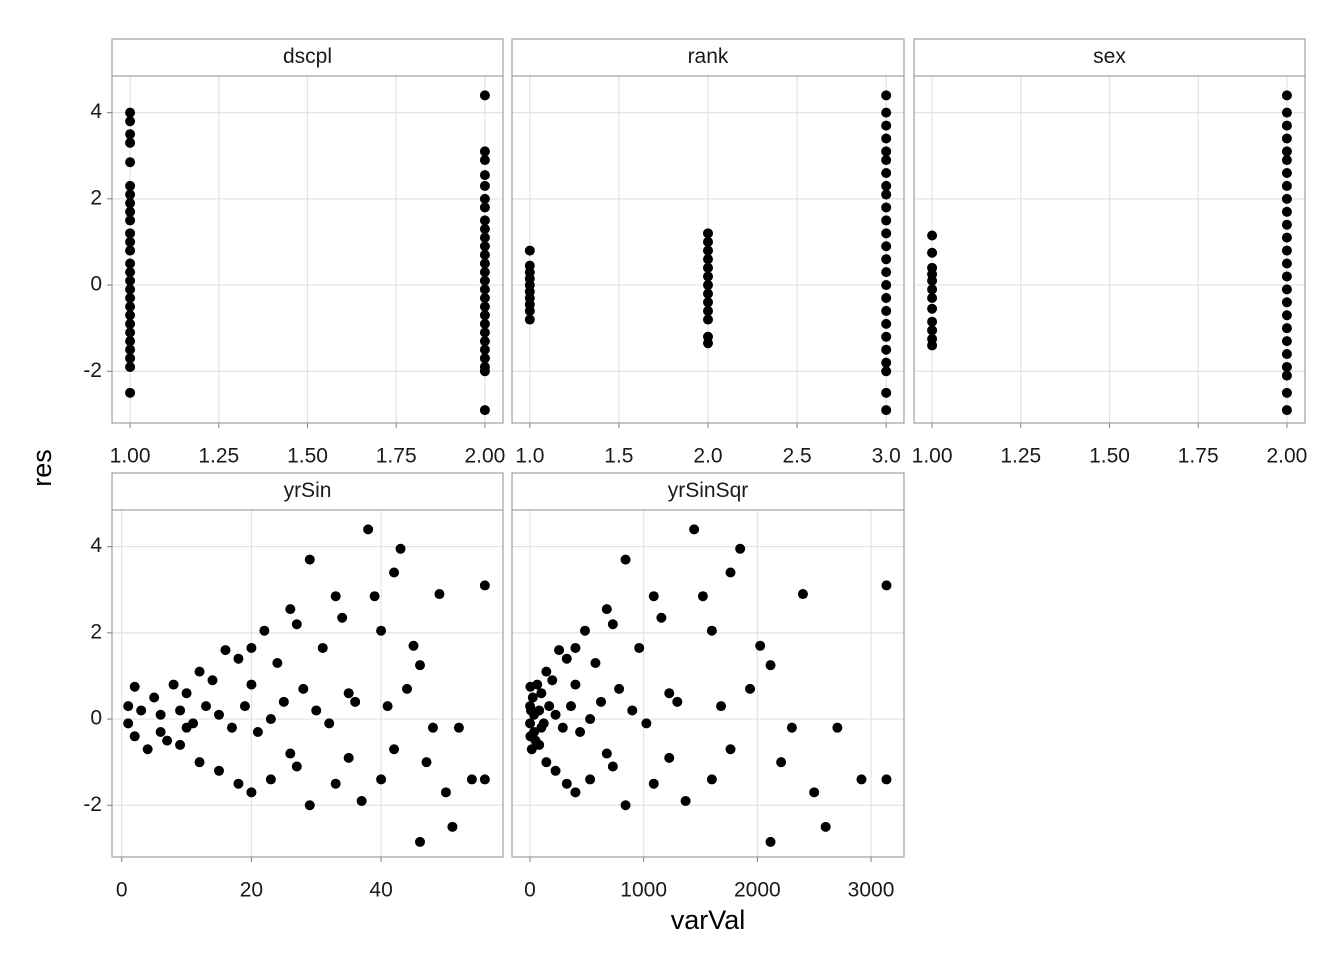 The image size is (1344, 960). I want to click on x-tick-label: 2.00, so click(1286, 456).